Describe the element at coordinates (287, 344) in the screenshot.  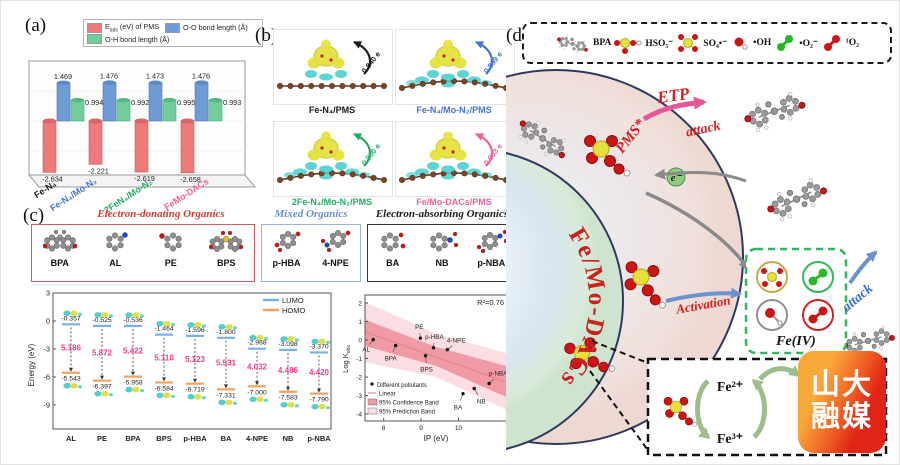
I see `svg-text: -3.098` at that location.